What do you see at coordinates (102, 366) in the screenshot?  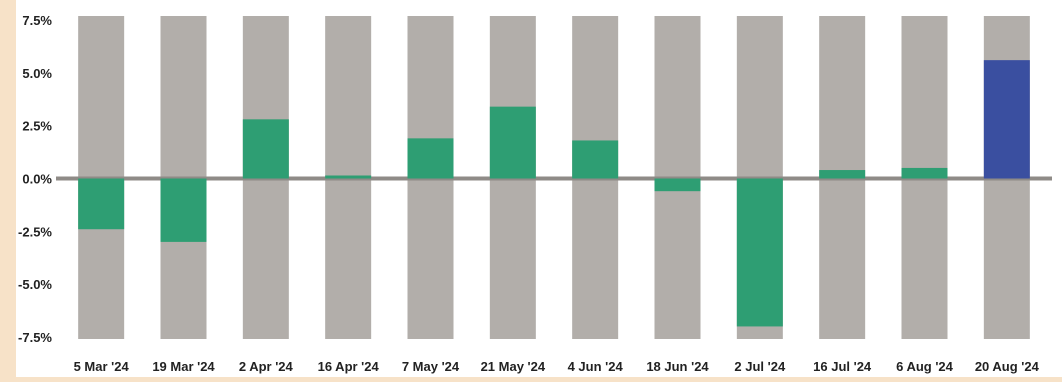 I see `x-tick-label: 5 Mar '24` at bounding box center [102, 366].